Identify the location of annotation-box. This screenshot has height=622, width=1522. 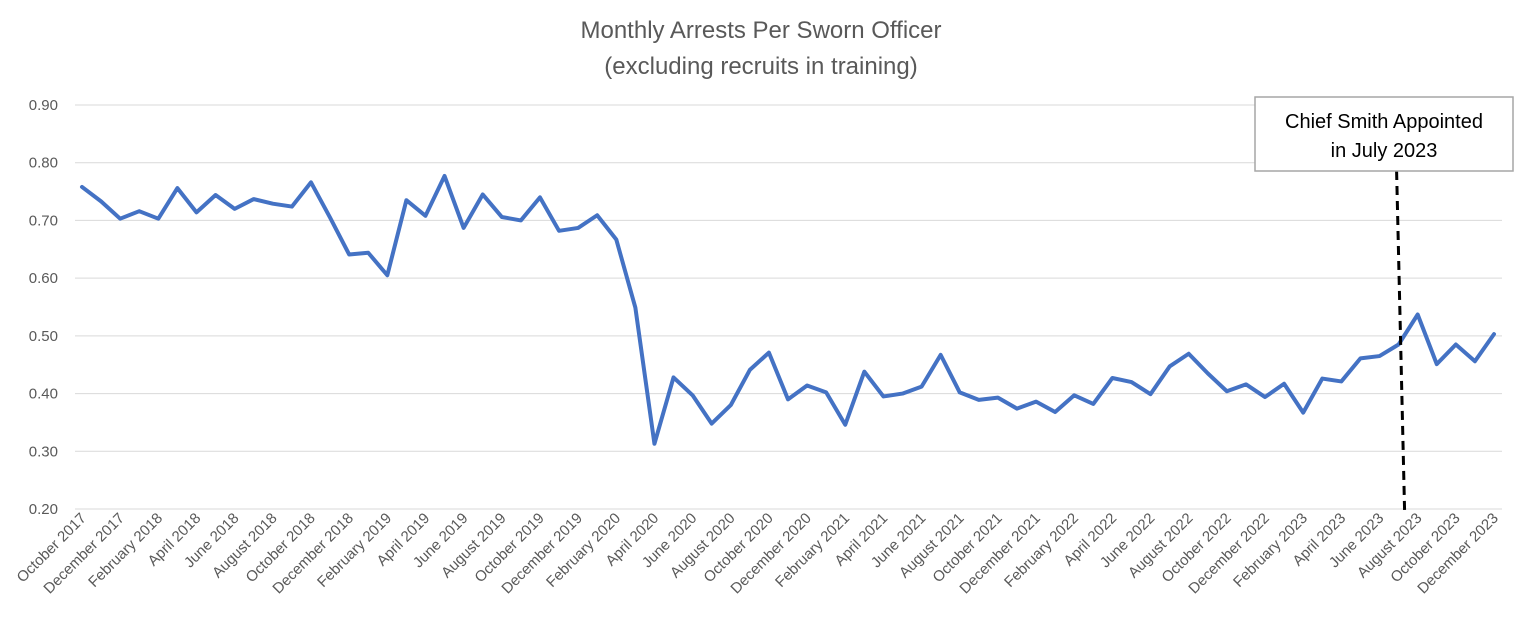
(1384, 134).